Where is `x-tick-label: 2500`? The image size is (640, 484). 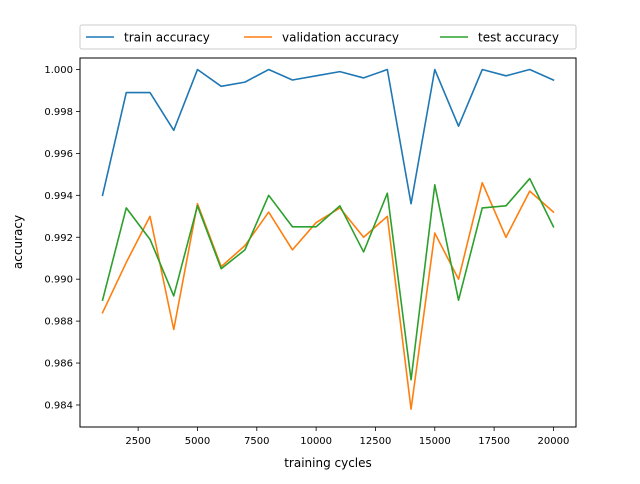
x-tick-label: 2500 is located at coordinates (137, 441).